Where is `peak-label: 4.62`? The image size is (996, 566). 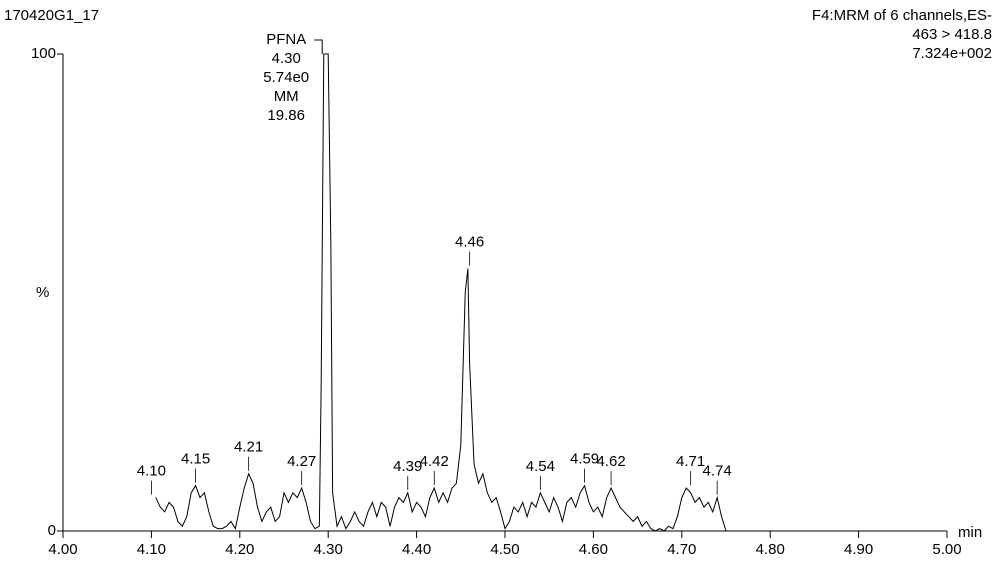
peak-label: 4.62 is located at coordinates (610, 461).